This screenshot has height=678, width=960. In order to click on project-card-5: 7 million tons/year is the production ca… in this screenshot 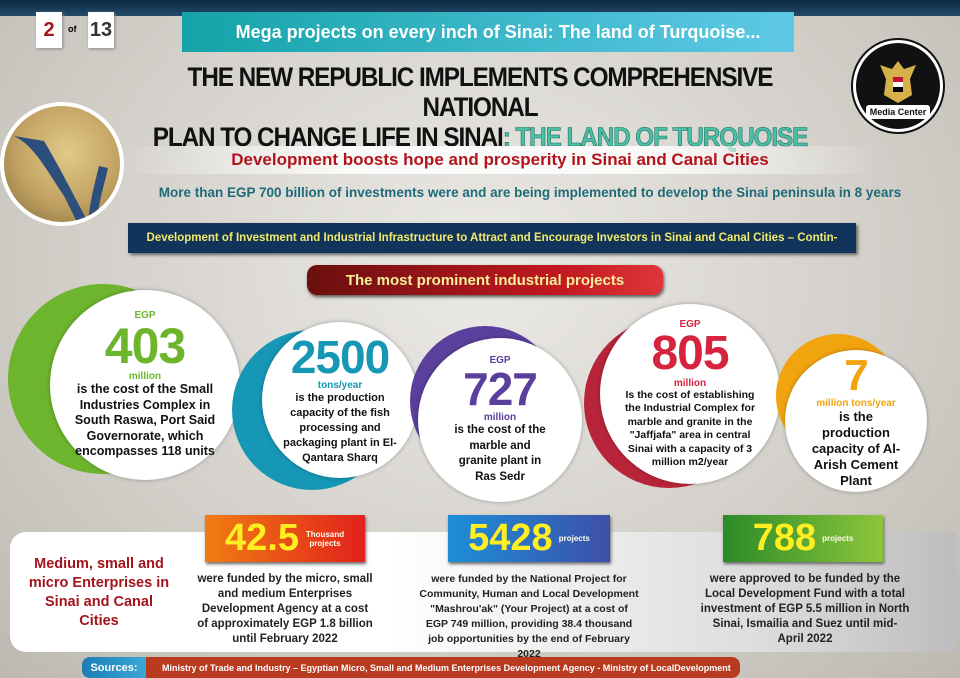, I will do `click(856, 421)`.